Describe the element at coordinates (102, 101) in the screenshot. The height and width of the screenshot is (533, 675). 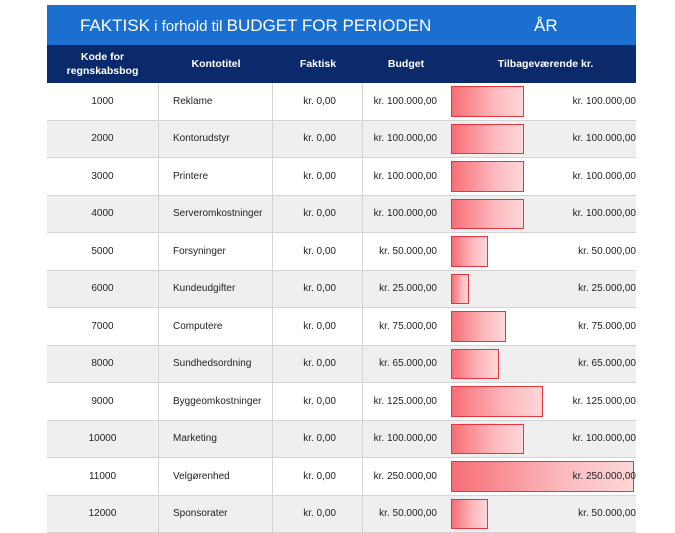
I see `cell-code: 1000` at that location.